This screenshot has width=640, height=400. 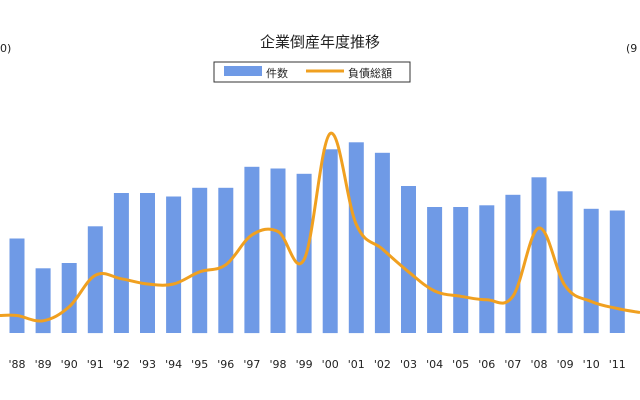 I want to click on x-tick-98: '98, so click(x=277, y=364).